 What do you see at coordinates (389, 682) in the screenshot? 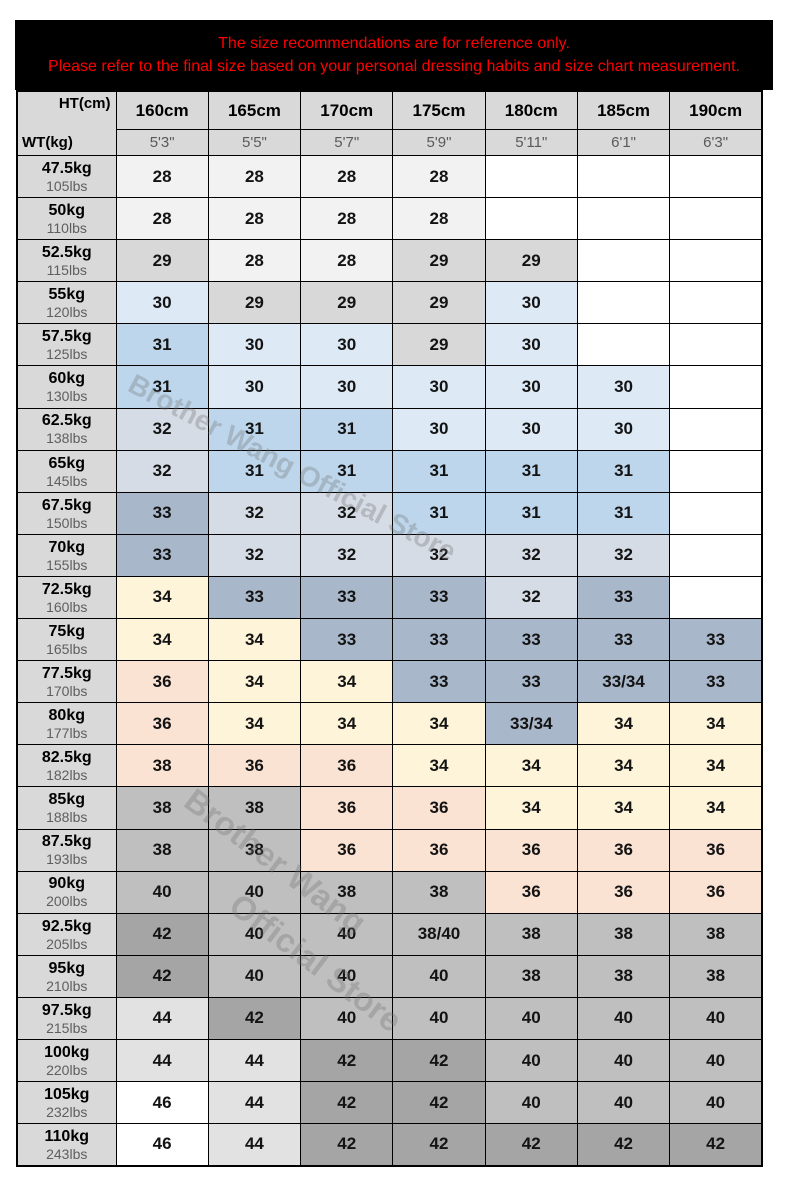
I see `table-row: 77.5kg 170lbs 36 34 34 33 33 33/34 33` at bounding box center [389, 682].